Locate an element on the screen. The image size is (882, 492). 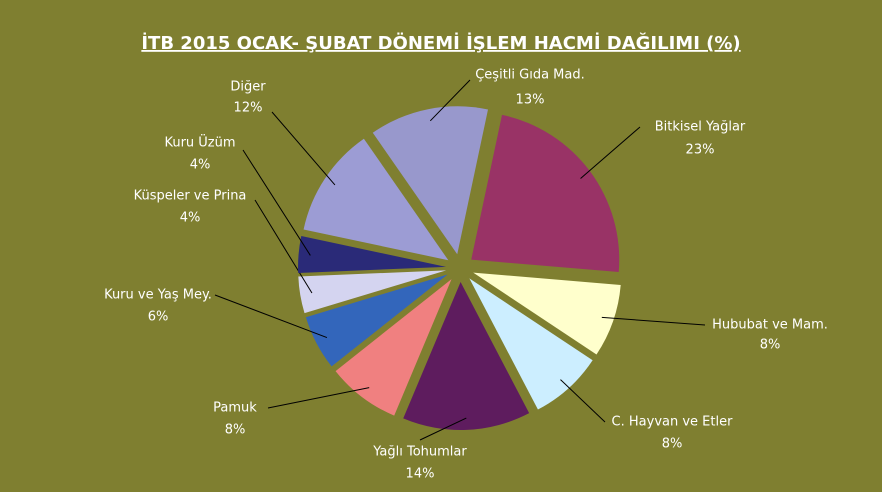
slice-label: Çeşitli Gıda Mad. is located at coordinates (530, 75).